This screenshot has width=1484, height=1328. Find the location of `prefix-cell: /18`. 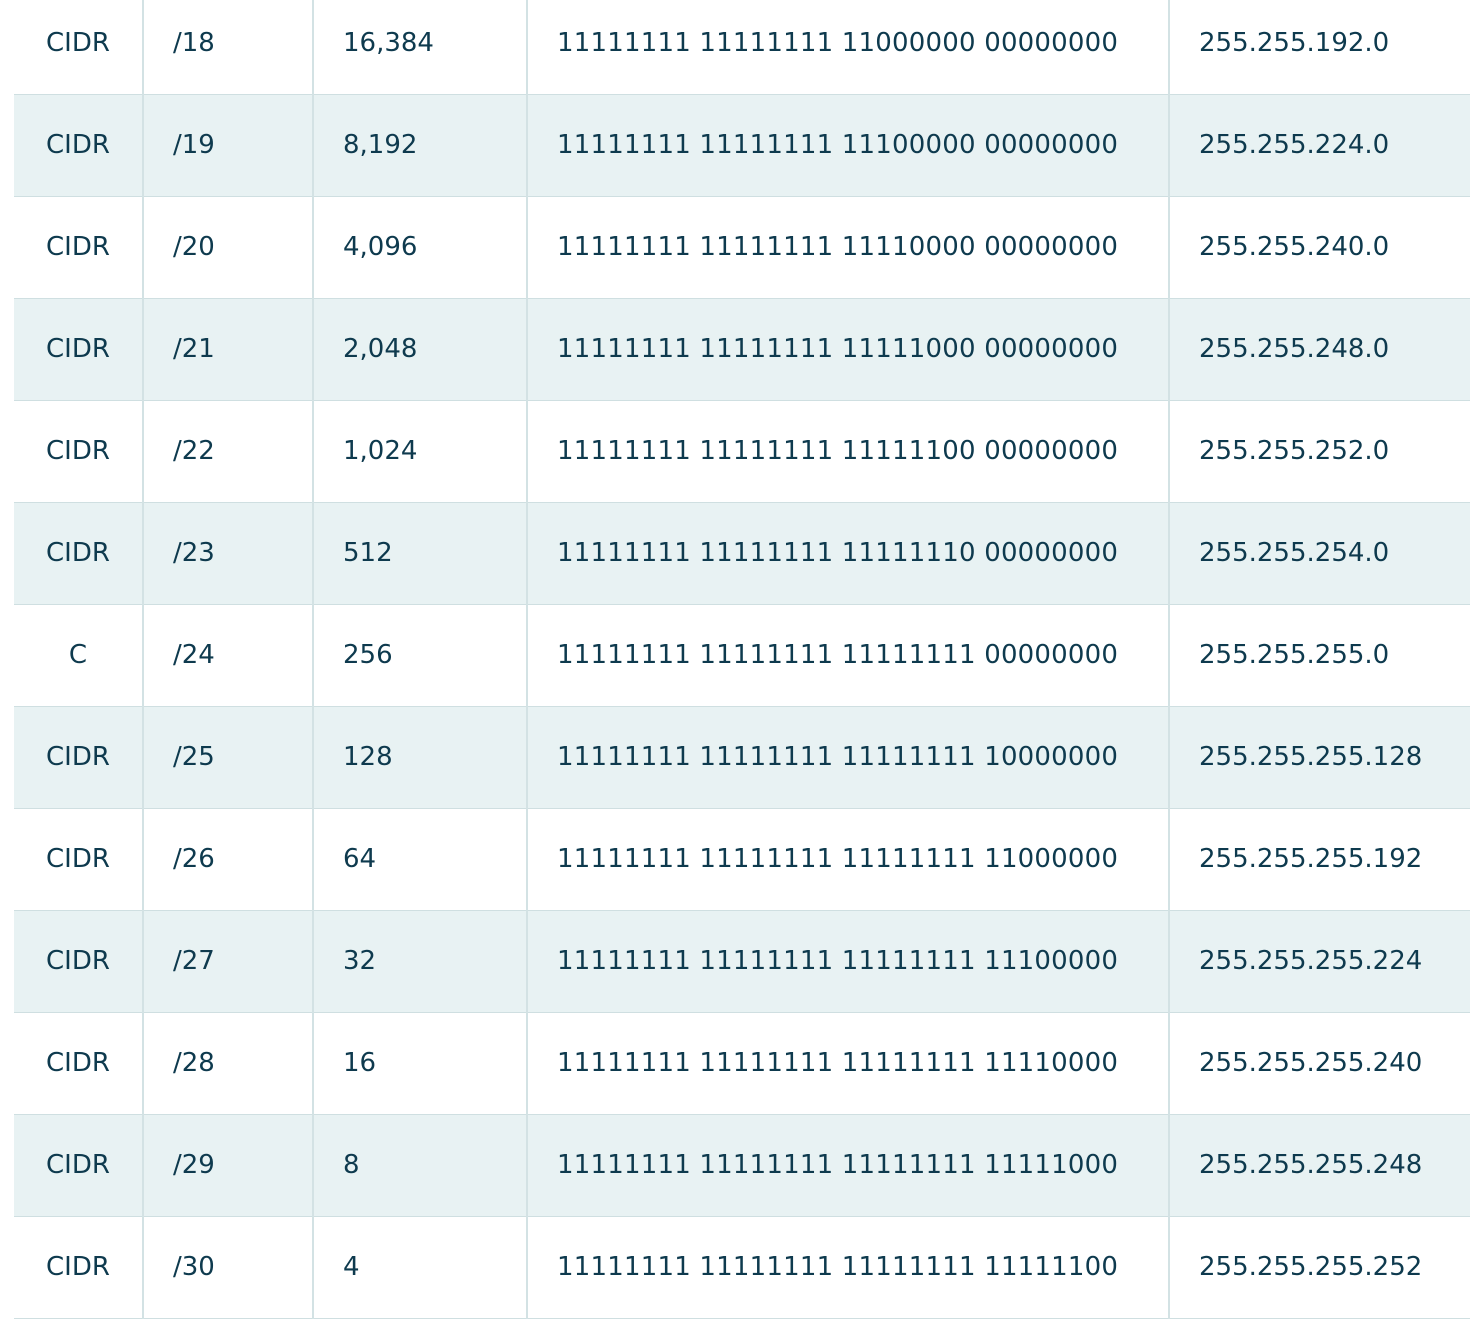

prefix-cell: /18 is located at coordinates (227, 47).